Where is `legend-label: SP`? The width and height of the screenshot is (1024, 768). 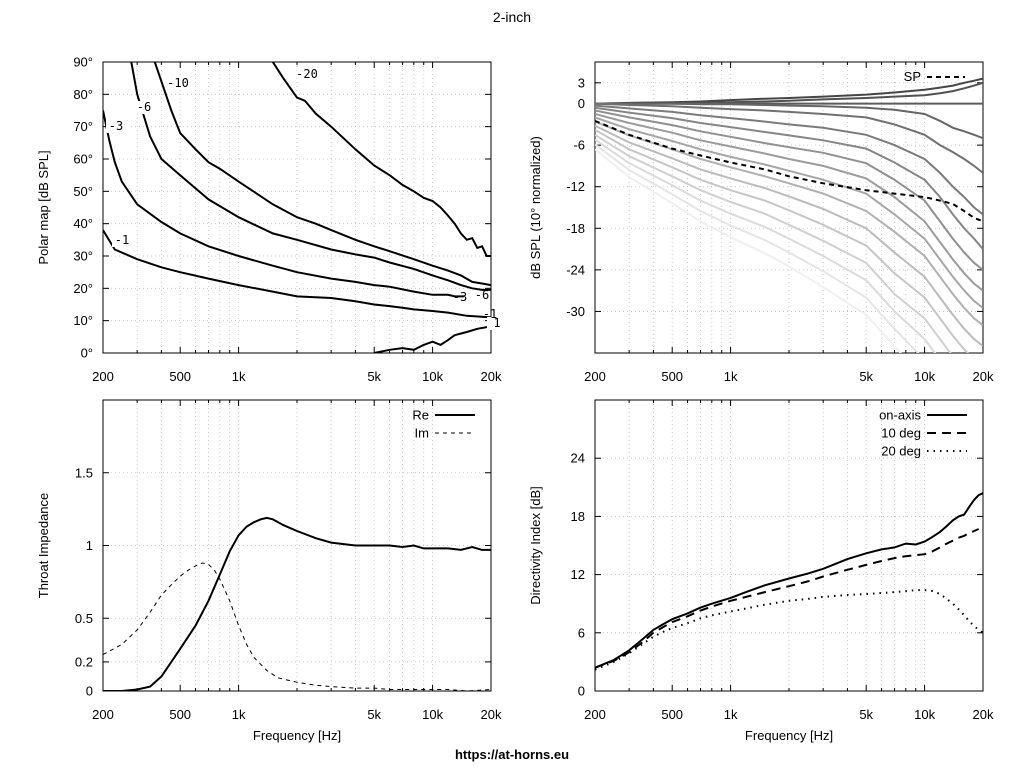
legend-label: SP is located at coordinates (912, 76).